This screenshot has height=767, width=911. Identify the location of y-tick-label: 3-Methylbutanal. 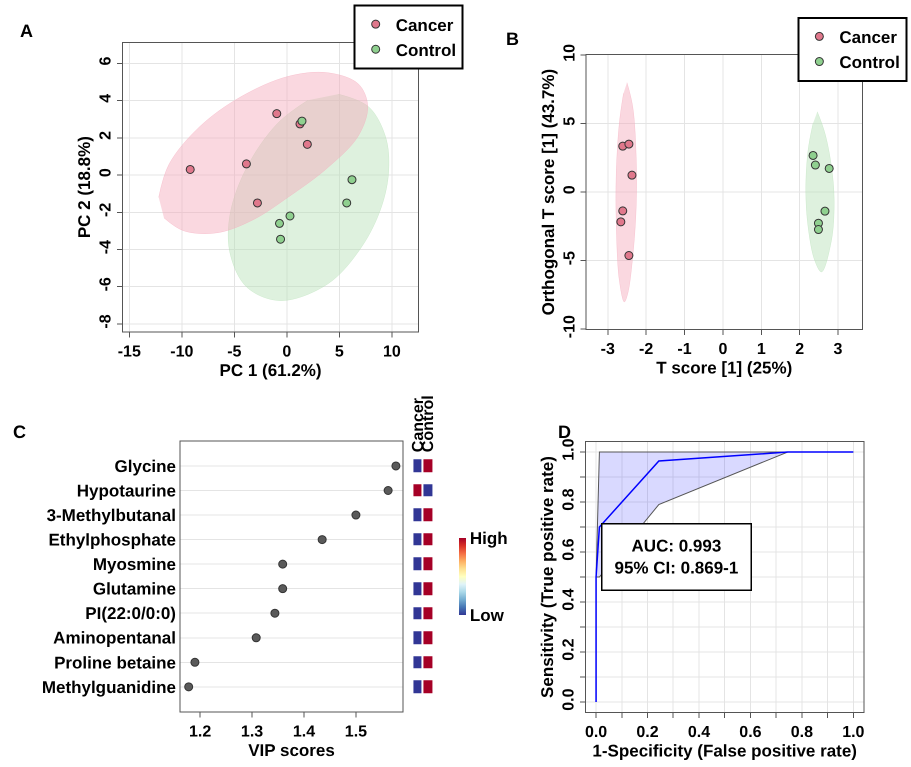
(111, 515).